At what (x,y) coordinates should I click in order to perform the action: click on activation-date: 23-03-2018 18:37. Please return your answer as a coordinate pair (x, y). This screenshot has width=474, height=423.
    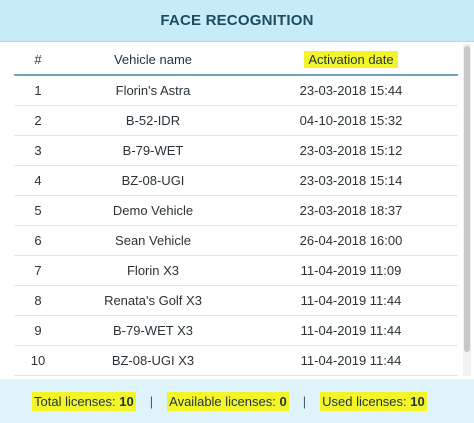
    Looking at the image, I should click on (351, 210).